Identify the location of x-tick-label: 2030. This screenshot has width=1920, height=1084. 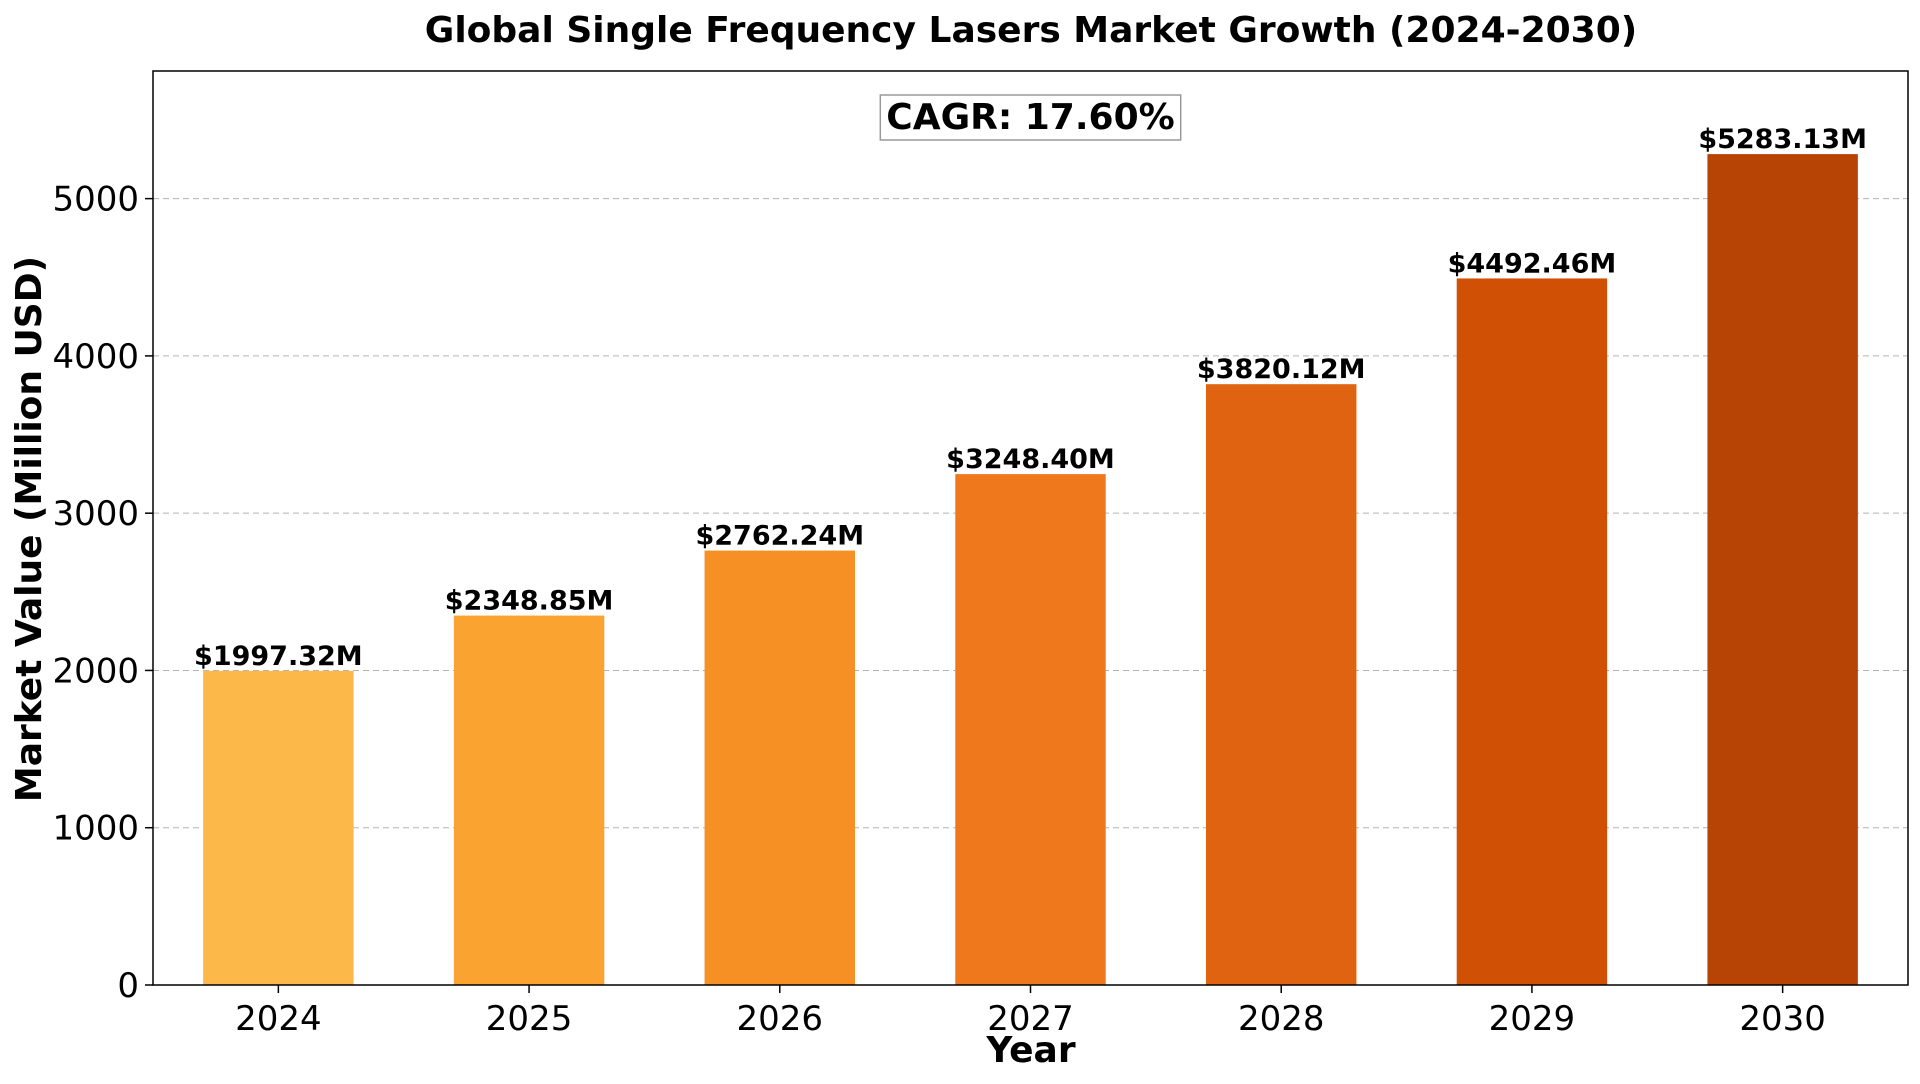
(1782, 1019).